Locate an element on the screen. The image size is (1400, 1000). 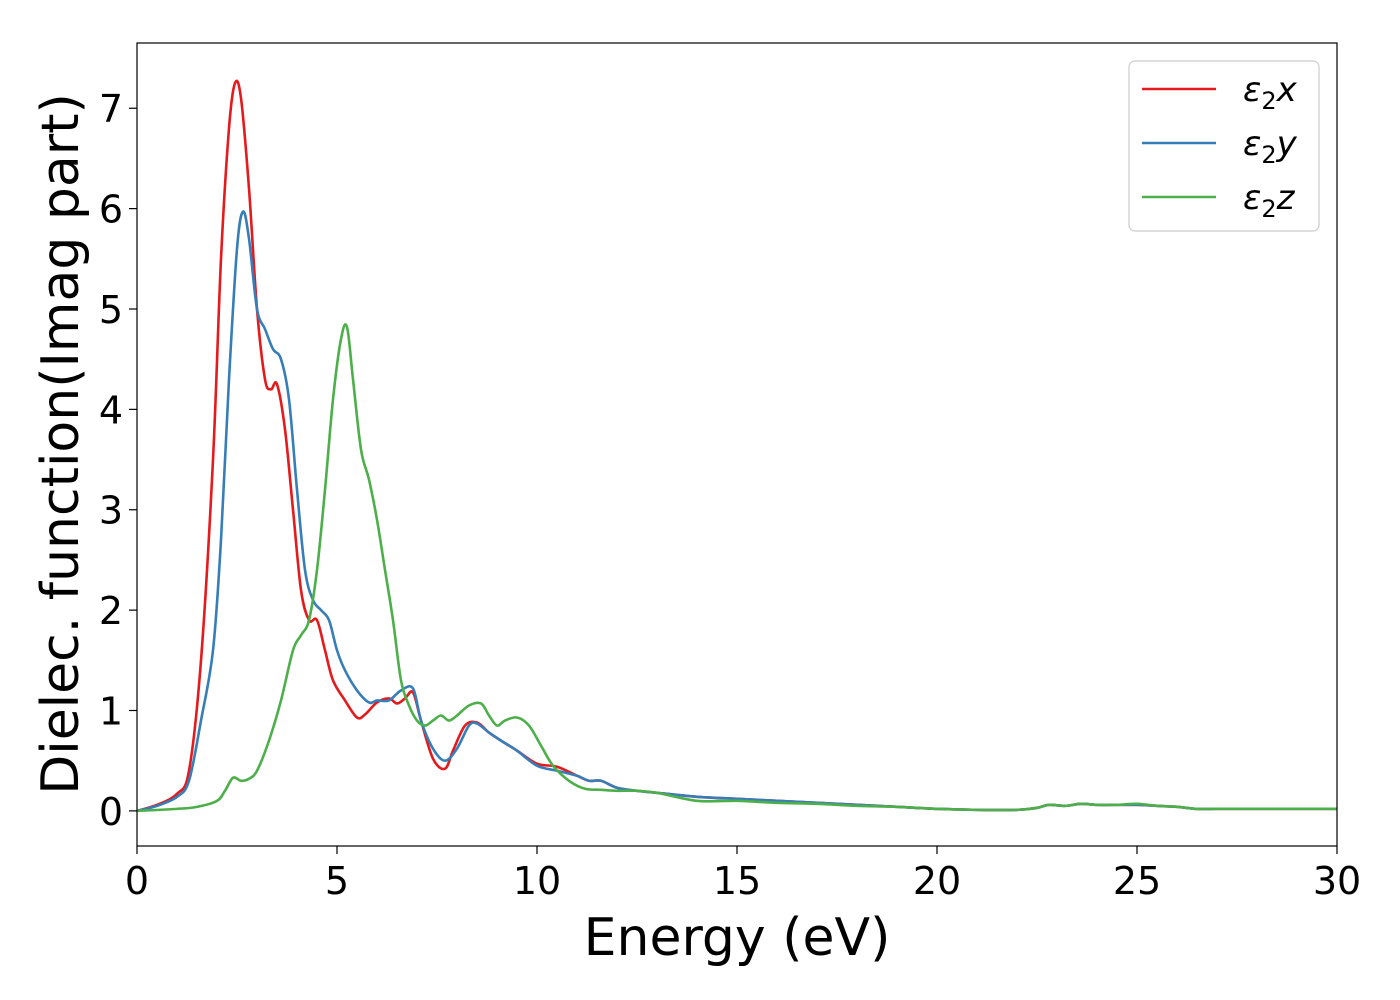
x-axis-ticks: 0 5 10 15 20 25 30 is located at coordinates (743, 874).